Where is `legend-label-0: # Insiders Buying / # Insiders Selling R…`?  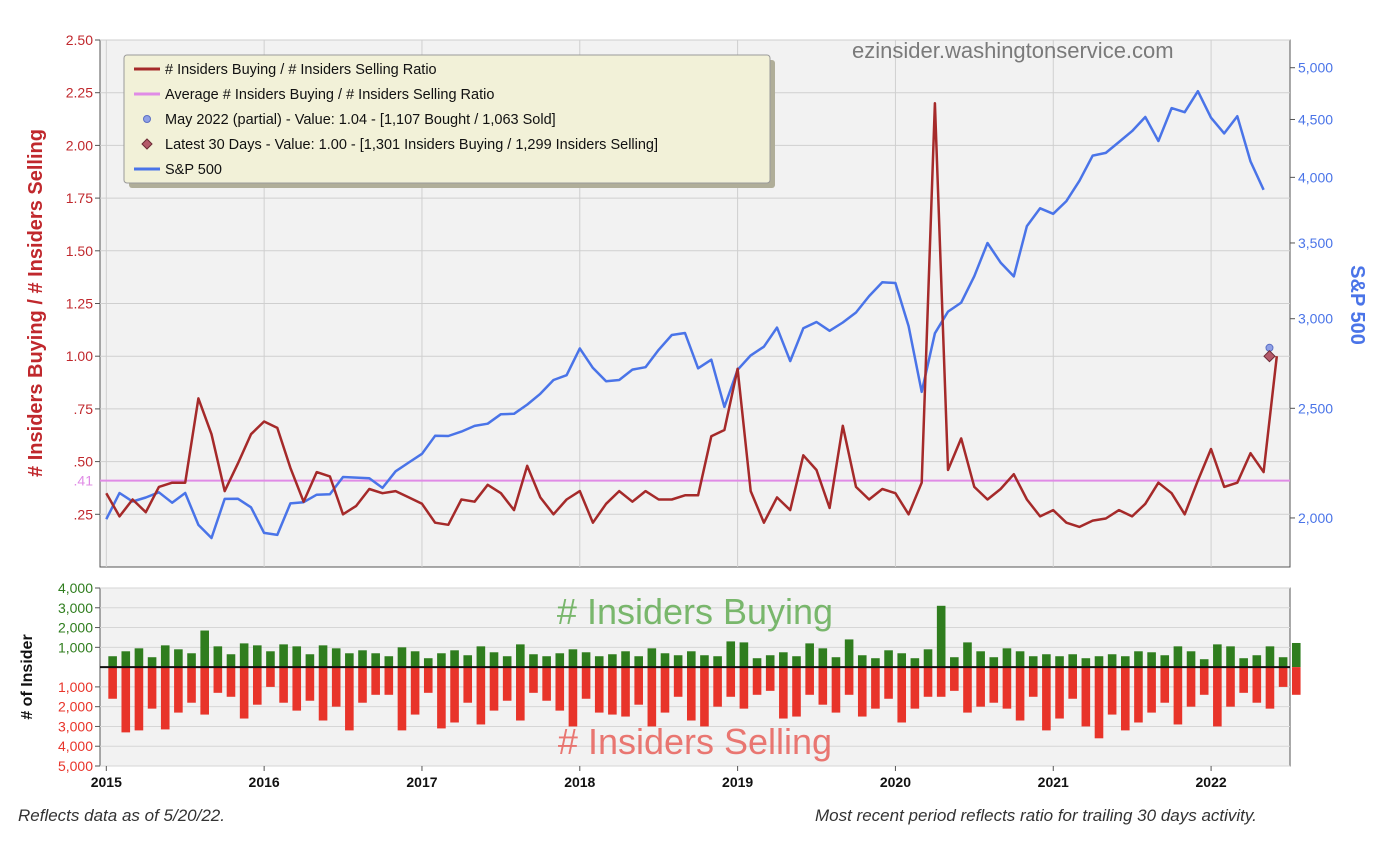 legend-label-0: # Insiders Buying / # Insiders Selling R… is located at coordinates (301, 70).